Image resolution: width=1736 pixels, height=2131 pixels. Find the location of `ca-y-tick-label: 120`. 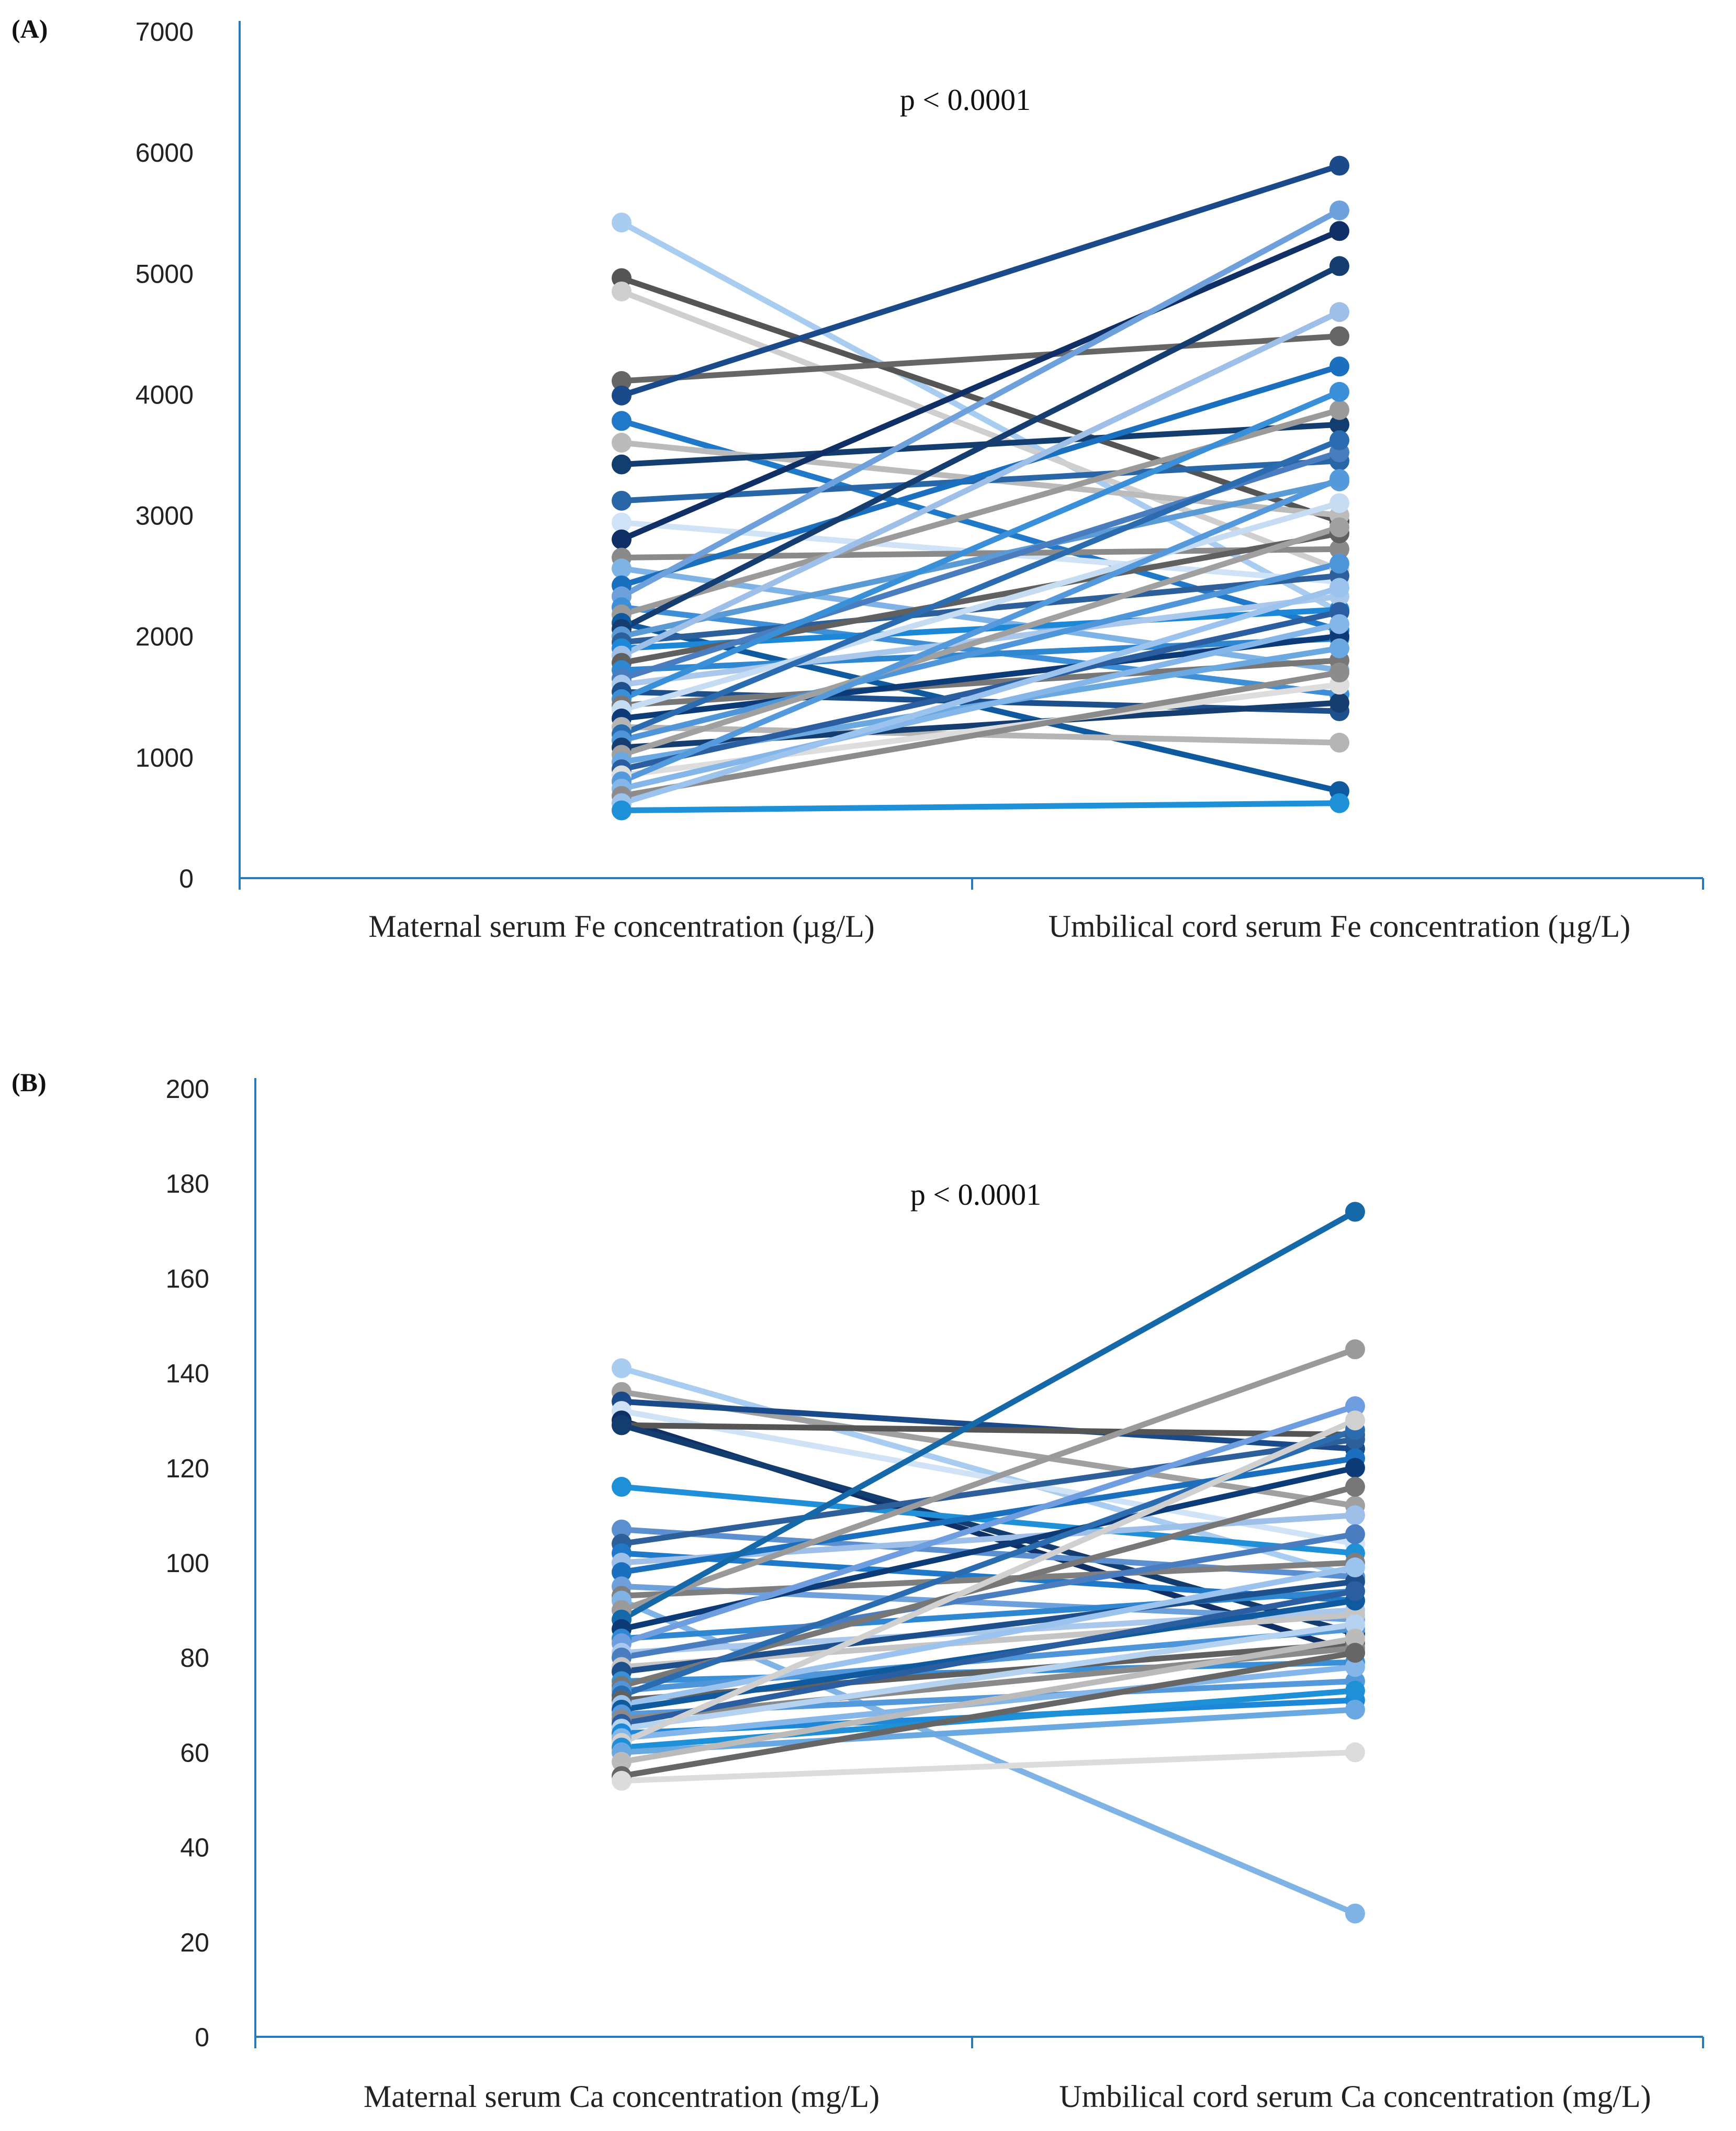

ca-y-tick-label: 120 is located at coordinates (188, 1468).